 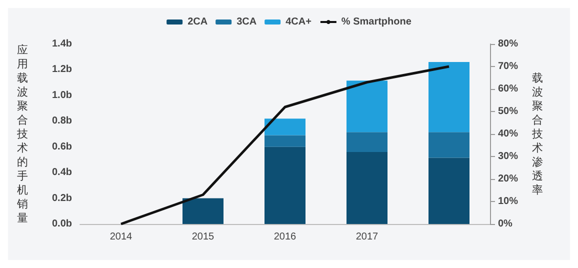 I want to click on y2-tick-label: 30%, so click(x=508, y=156).